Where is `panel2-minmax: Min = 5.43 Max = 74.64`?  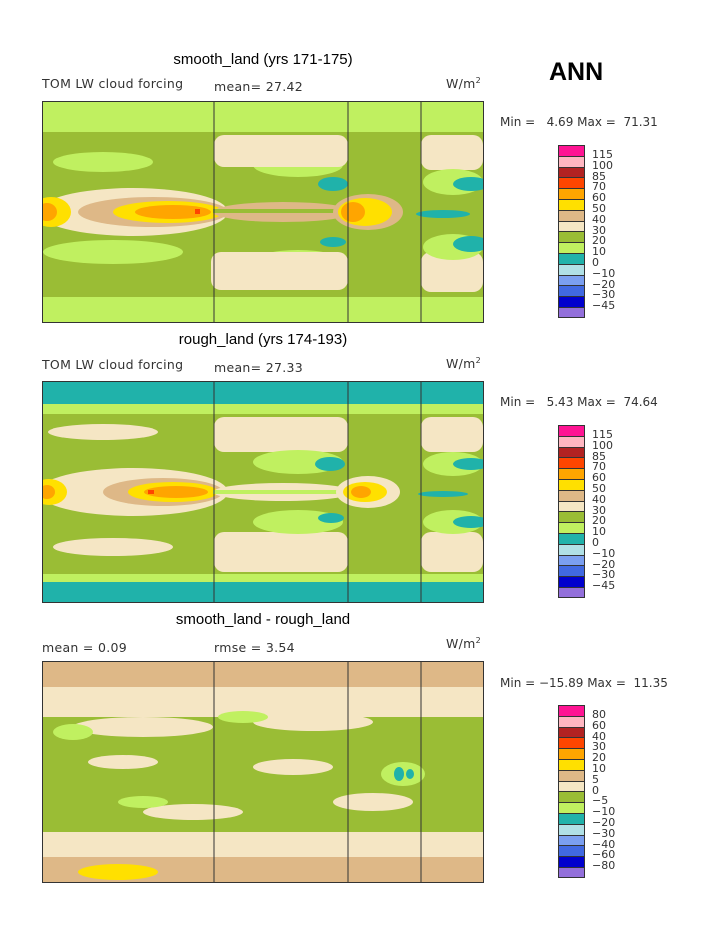 panel2-minmax: Min = 5.43 Max = 74.64 is located at coordinates (579, 402).